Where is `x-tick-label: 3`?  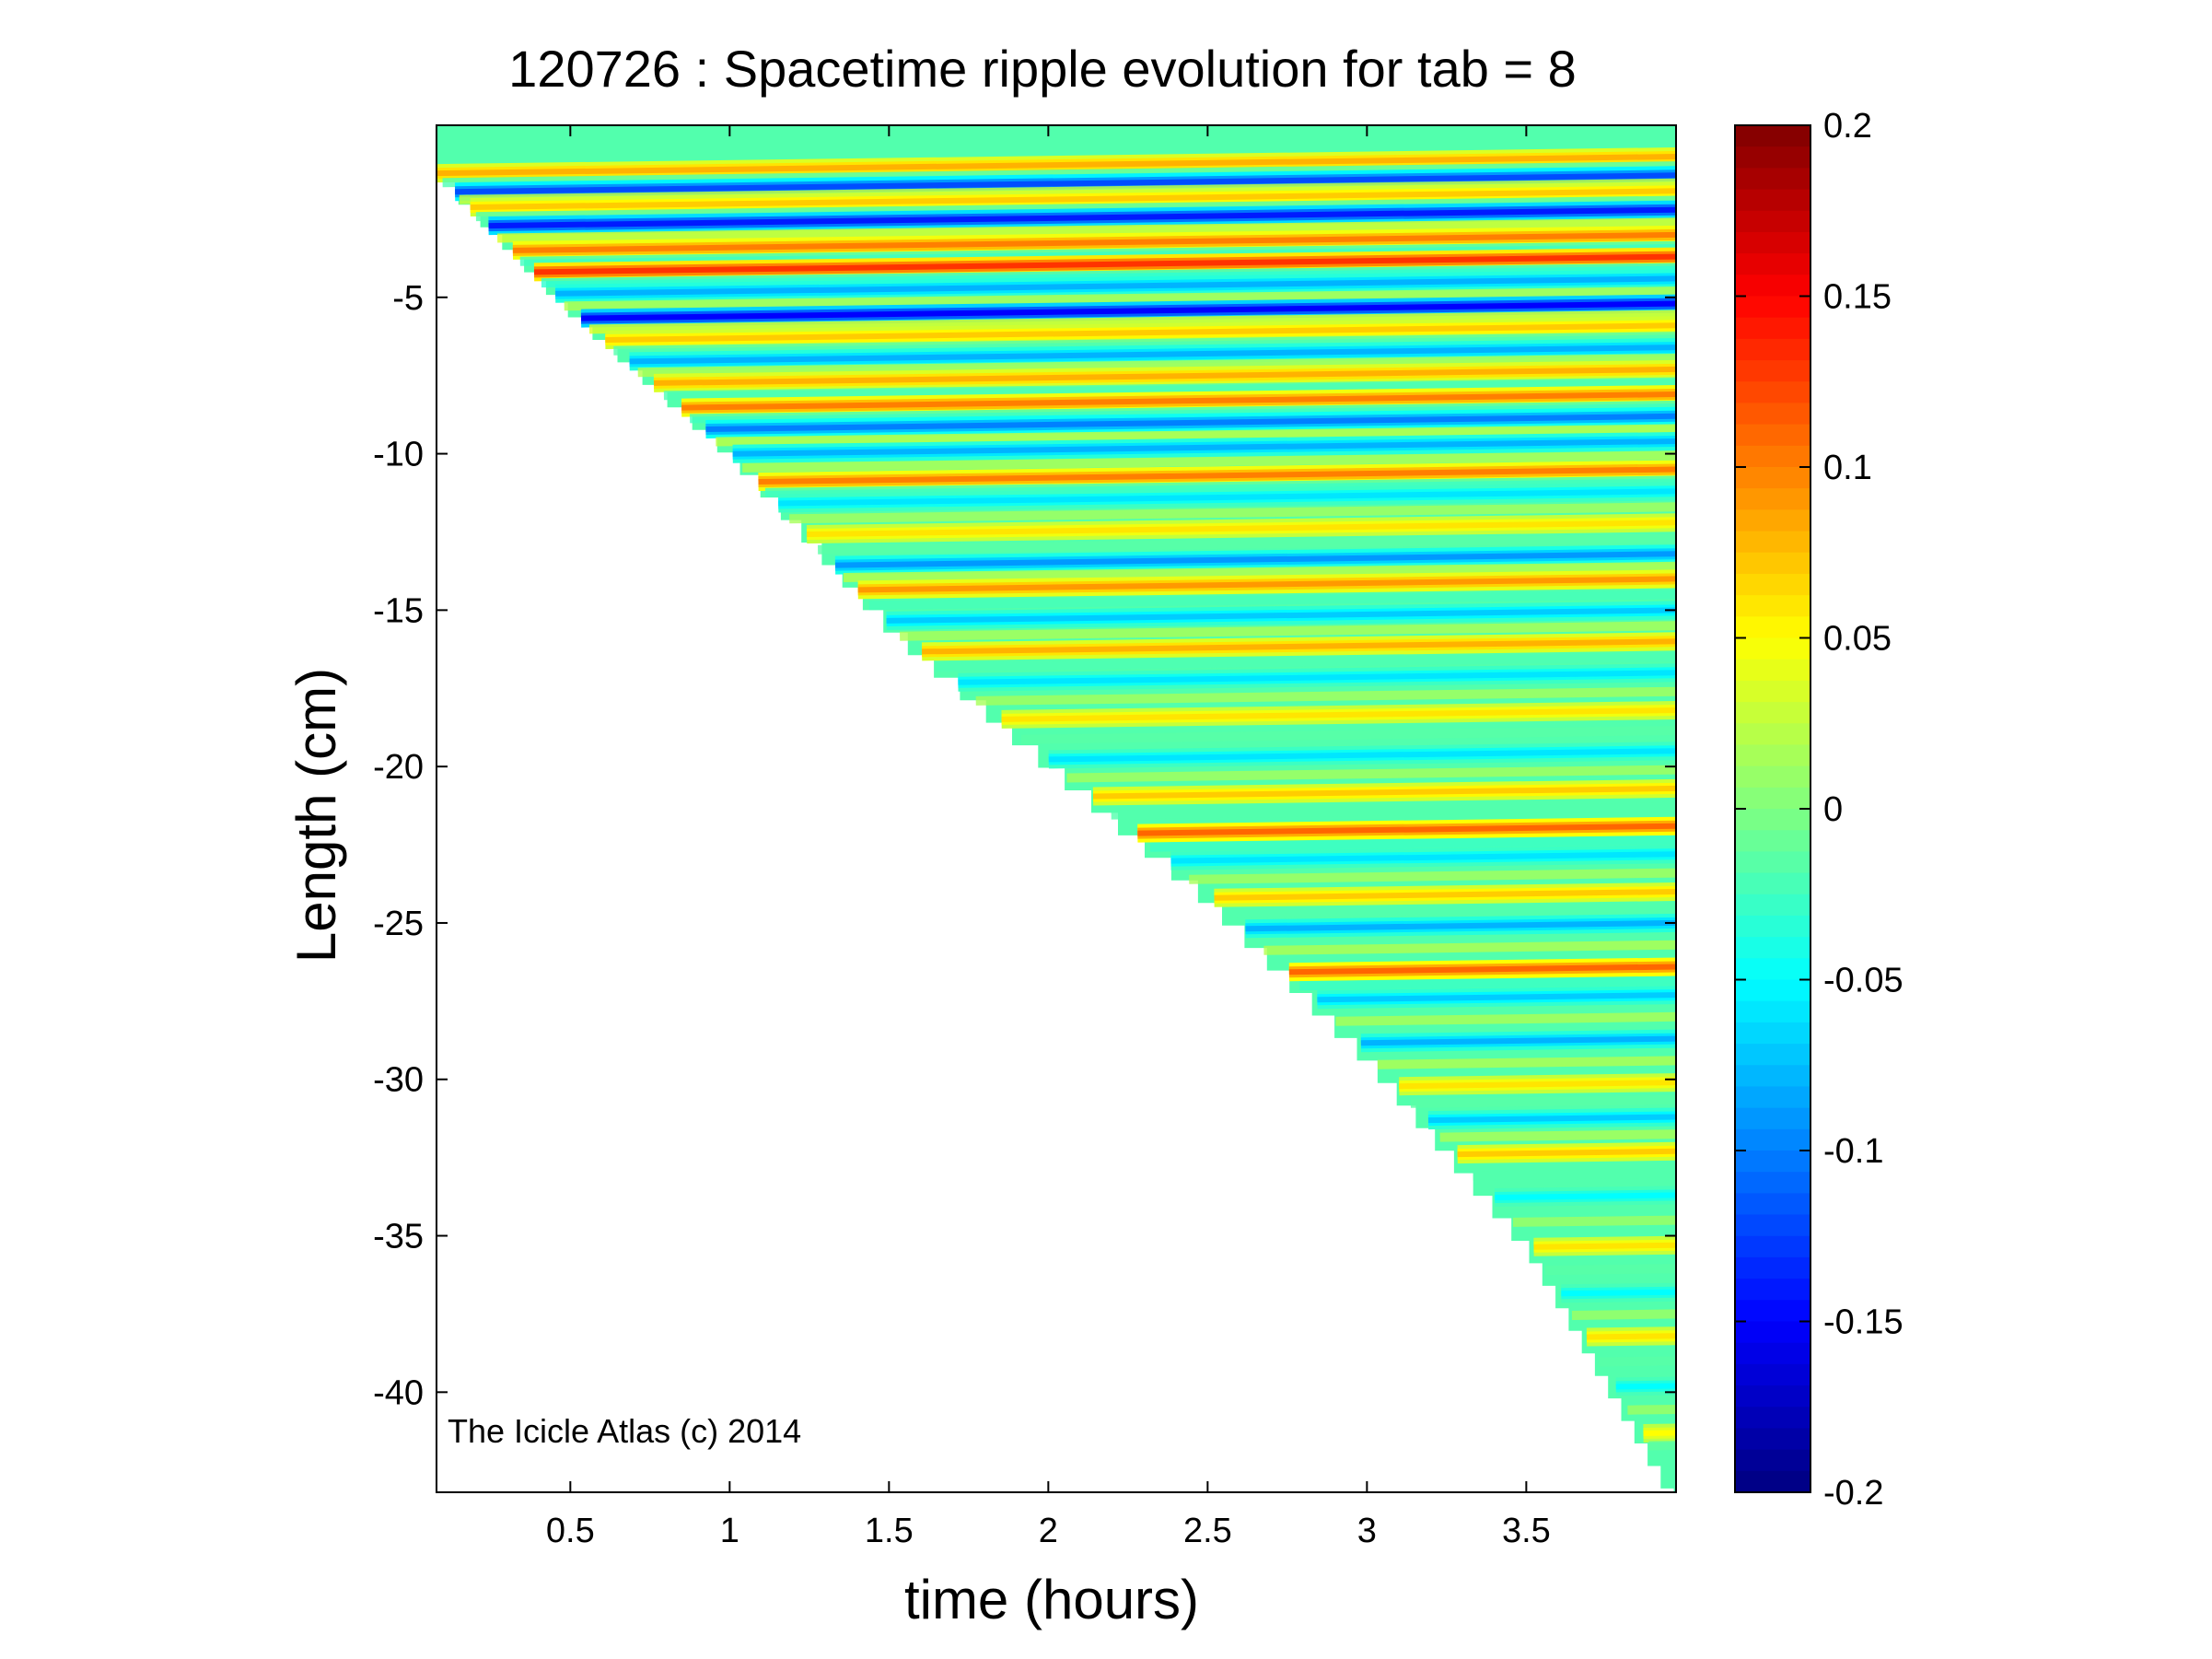 x-tick-label: 3 is located at coordinates (1367, 1531).